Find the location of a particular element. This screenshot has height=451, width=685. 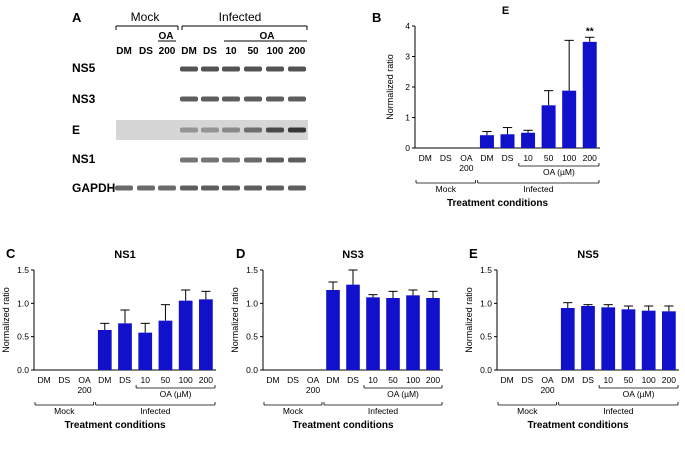

blot-lane-label: DM is located at coordinates (189, 51).